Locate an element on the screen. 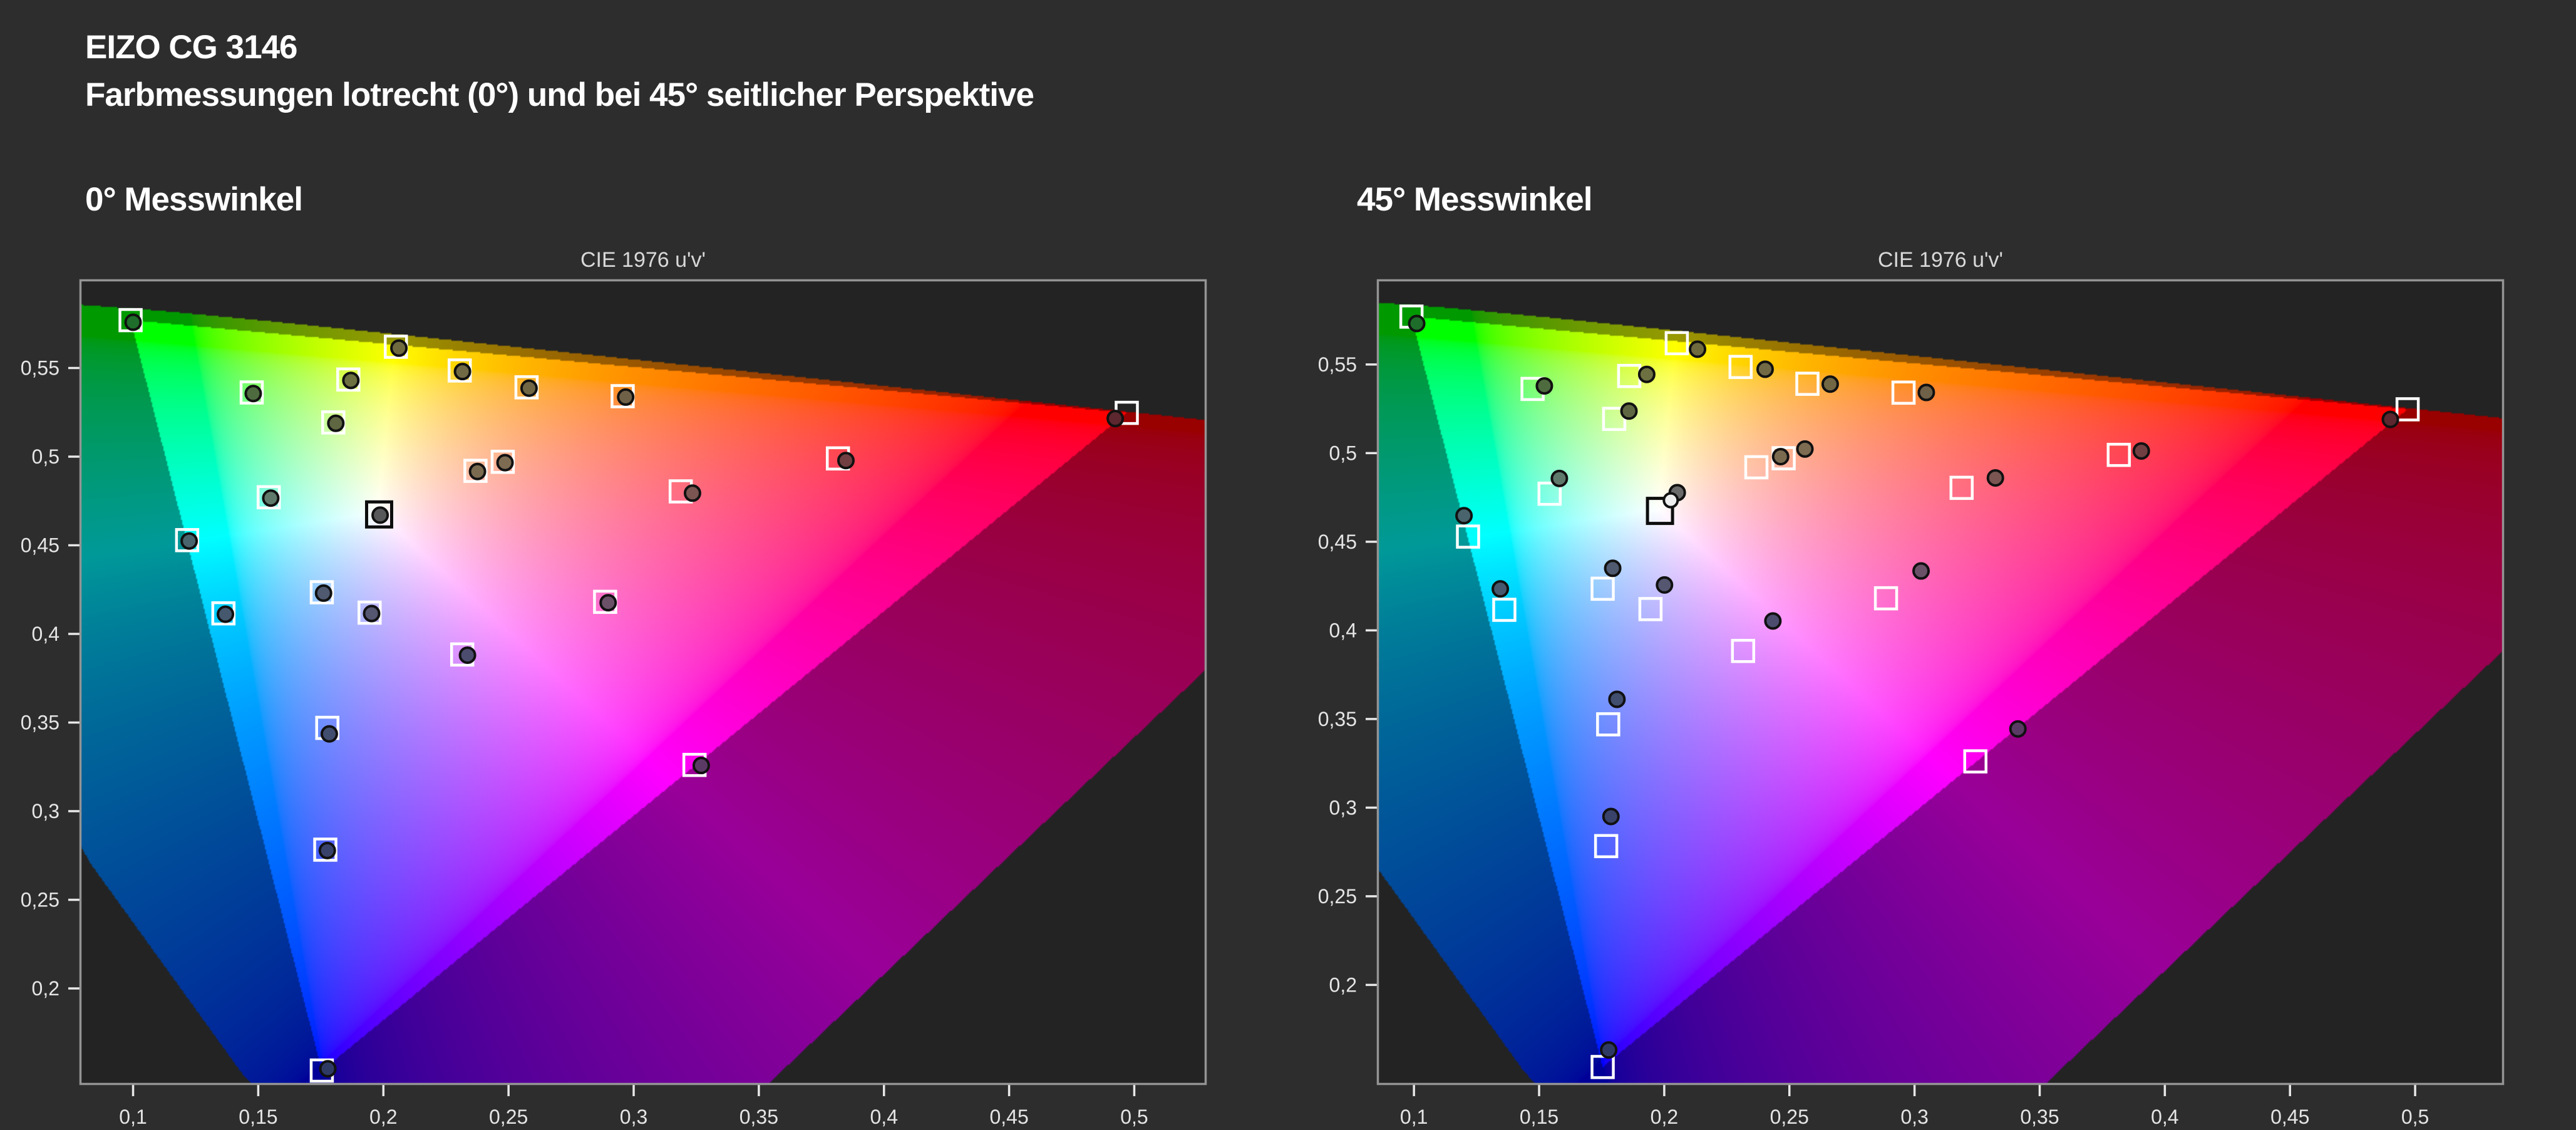  y-axis-tick-label: 0,55 is located at coordinates (40, 368).